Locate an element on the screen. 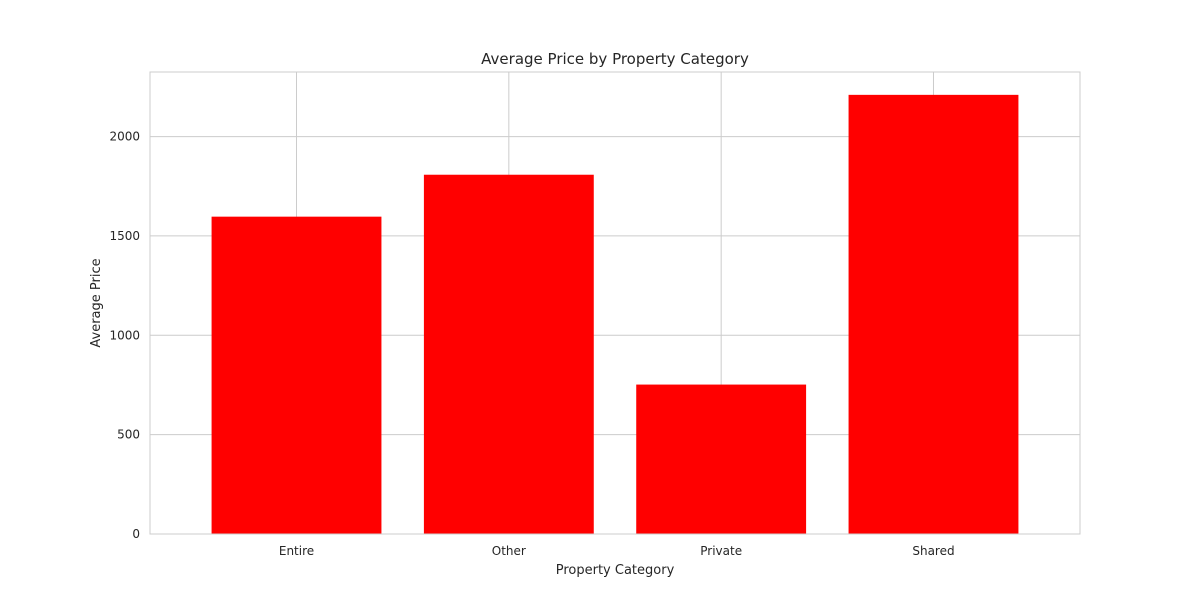 The width and height of the screenshot is (1200, 604). chart-title: Average Price by Property Category is located at coordinates (615, 59).